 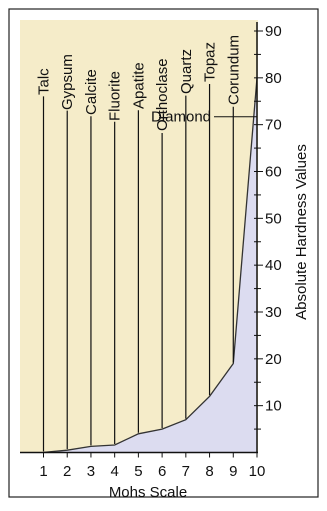 I want to click on mineral-label: Apatite, so click(x=138, y=85).